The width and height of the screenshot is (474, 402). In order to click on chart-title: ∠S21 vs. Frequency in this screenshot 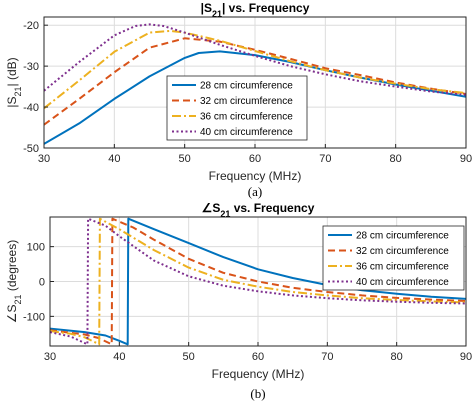, I will do `click(258, 210)`.